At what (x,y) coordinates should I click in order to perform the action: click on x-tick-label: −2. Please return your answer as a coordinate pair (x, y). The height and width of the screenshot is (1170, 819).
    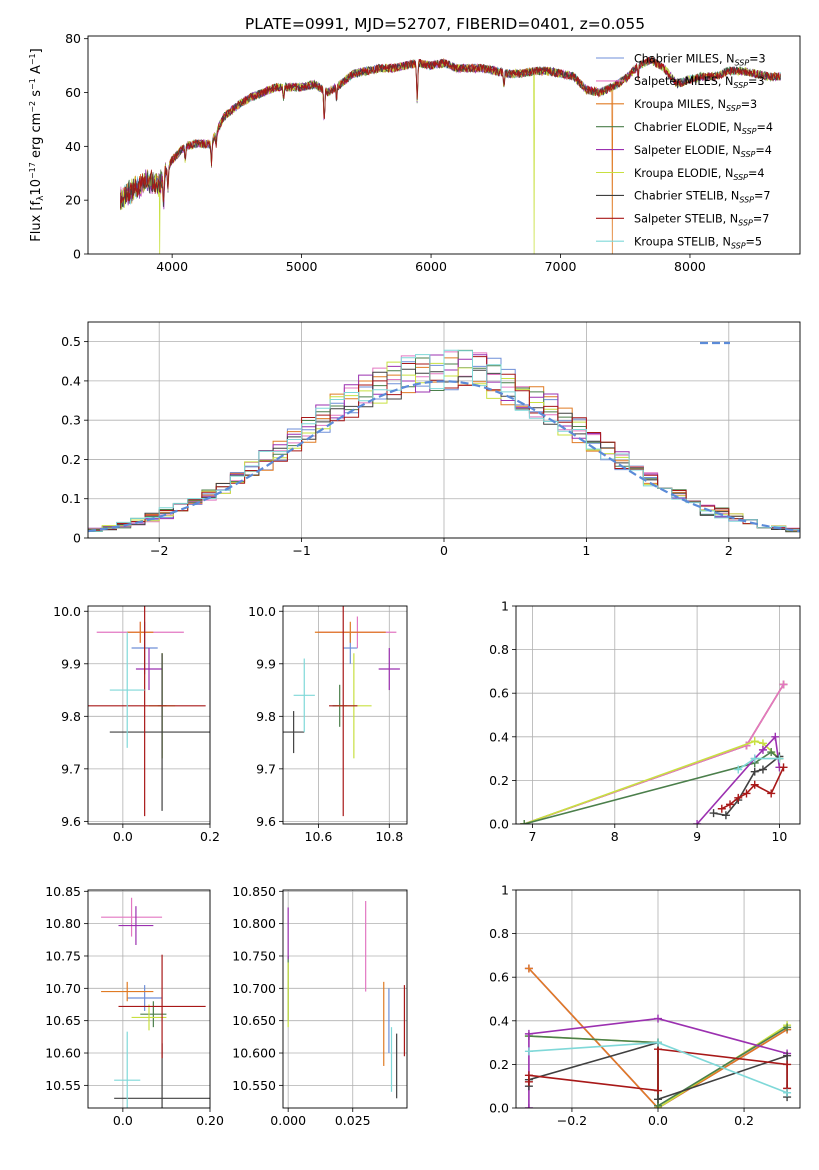
    Looking at the image, I should click on (159, 550).